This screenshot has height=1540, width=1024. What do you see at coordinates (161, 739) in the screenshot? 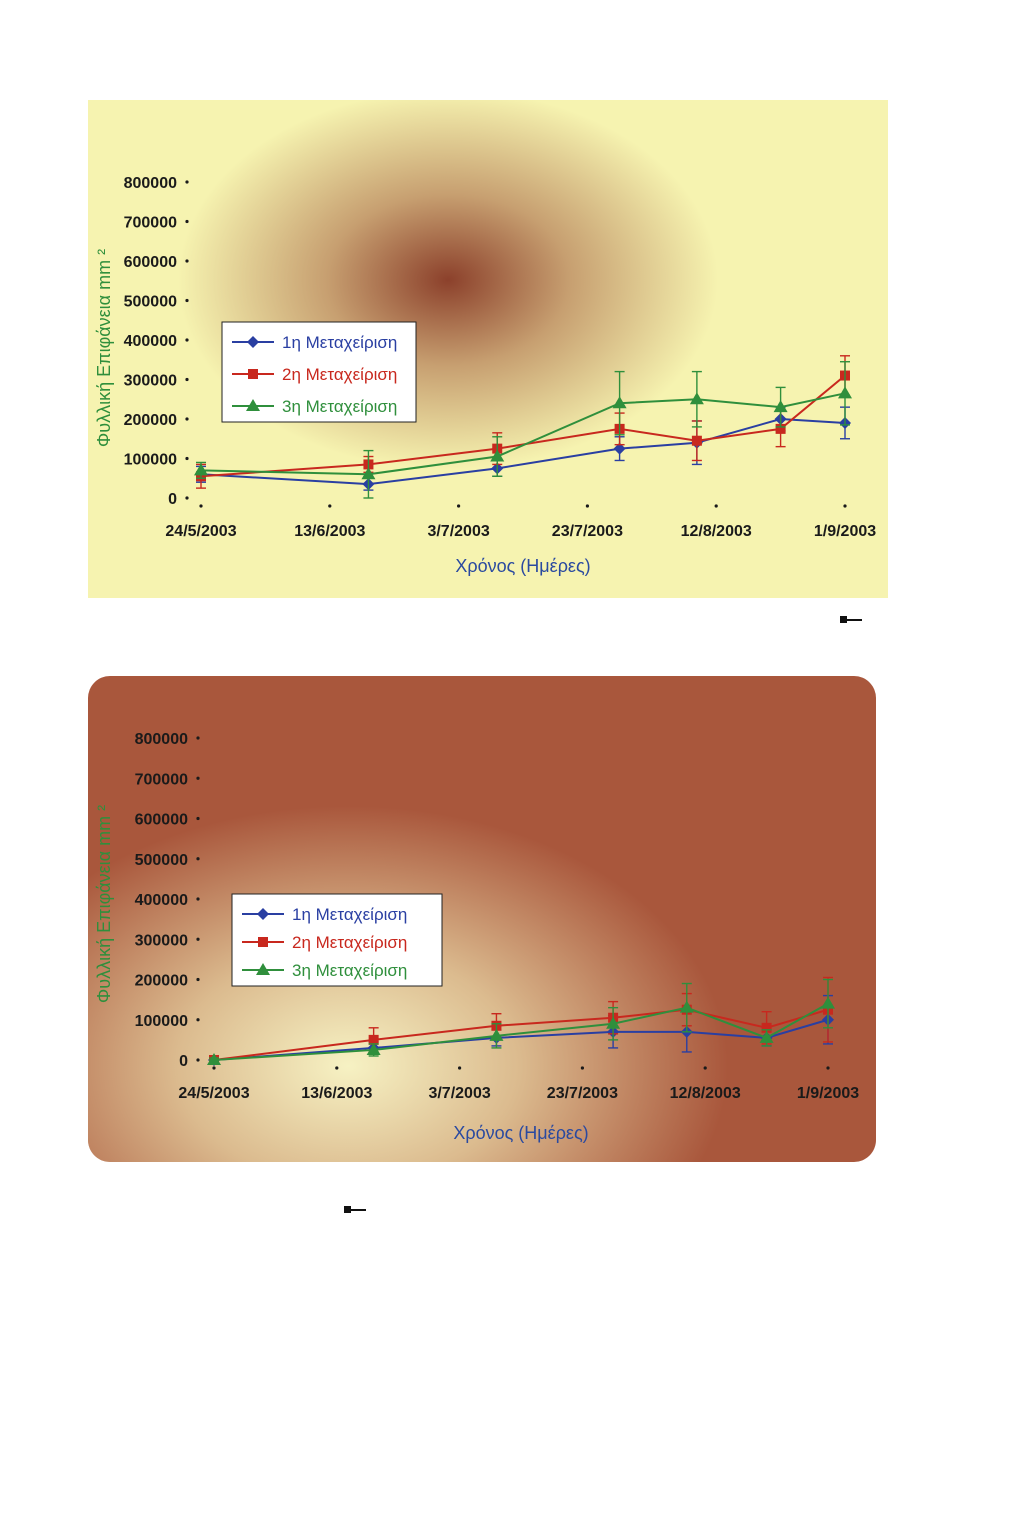
I see `y-tick-label: 800000` at bounding box center [161, 739].